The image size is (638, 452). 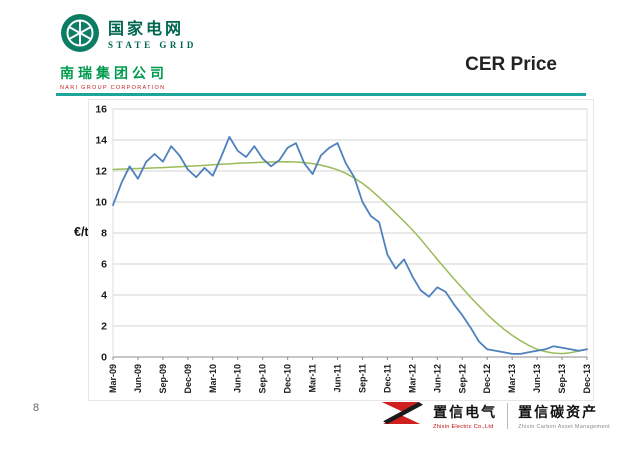 I want to click on svg-text: 0, so click(x=104, y=358).